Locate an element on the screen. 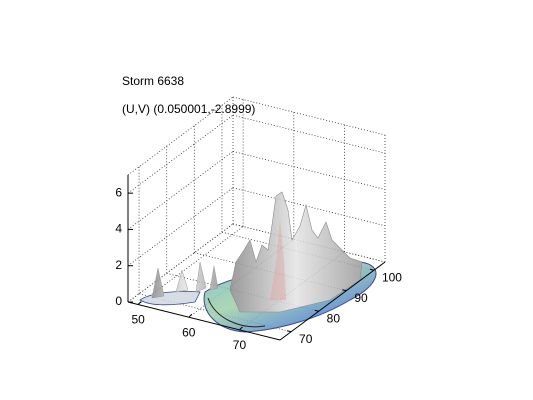  x-tick-label: 50 is located at coordinates (138, 320).